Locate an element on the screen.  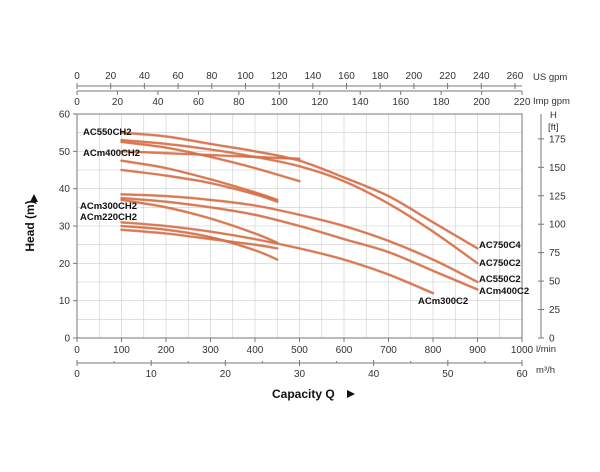
x-tick-lmin: 100 is located at coordinates (121, 350).